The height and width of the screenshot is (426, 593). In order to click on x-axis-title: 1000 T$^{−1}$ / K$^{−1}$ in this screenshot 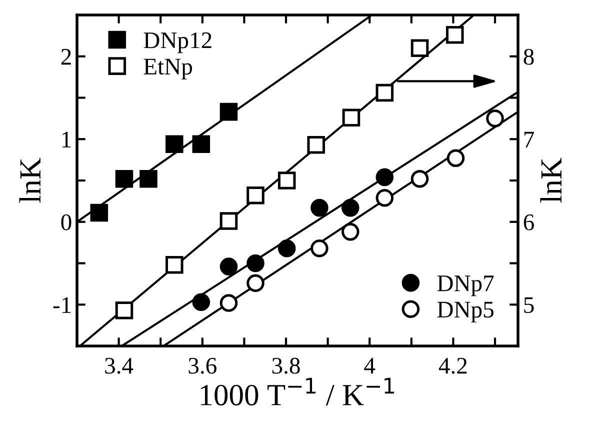, I will do `click(297, 392)`.